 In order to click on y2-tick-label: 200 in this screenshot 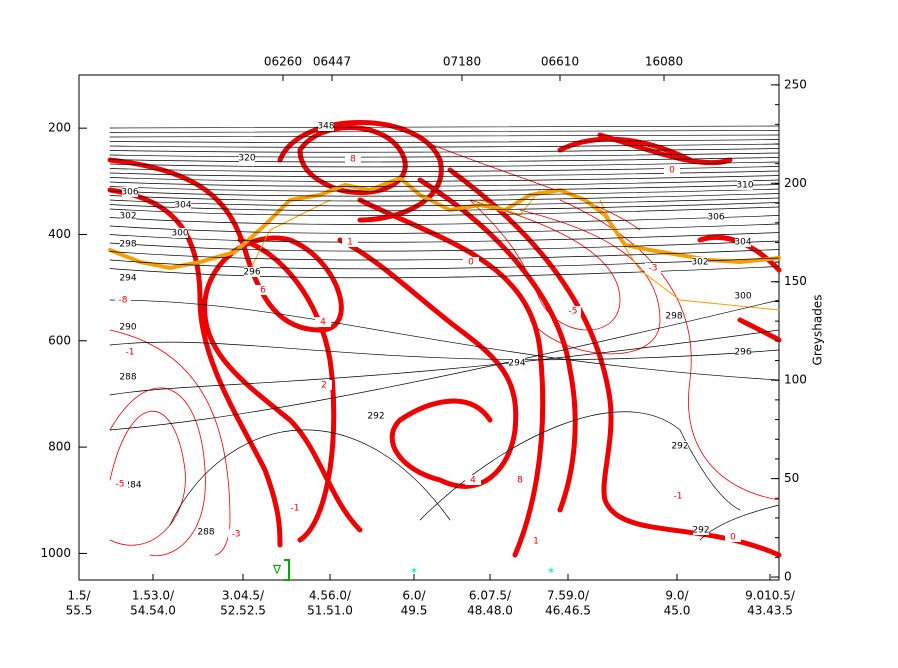, I will do `click(795, 183)`.